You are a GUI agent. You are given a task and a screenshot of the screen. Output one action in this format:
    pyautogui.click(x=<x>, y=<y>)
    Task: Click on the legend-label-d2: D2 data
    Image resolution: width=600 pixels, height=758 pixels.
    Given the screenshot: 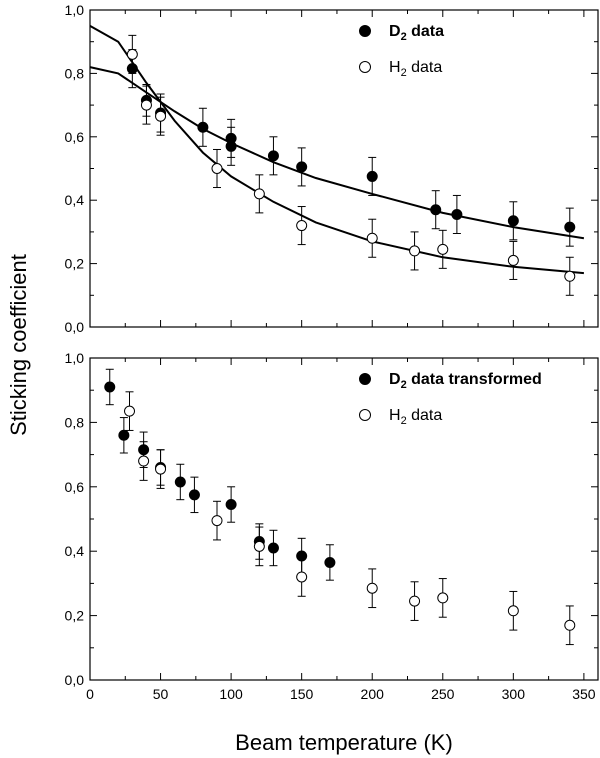 What is the action you would take?
    pyautogui.click(x=416, y=33)
    